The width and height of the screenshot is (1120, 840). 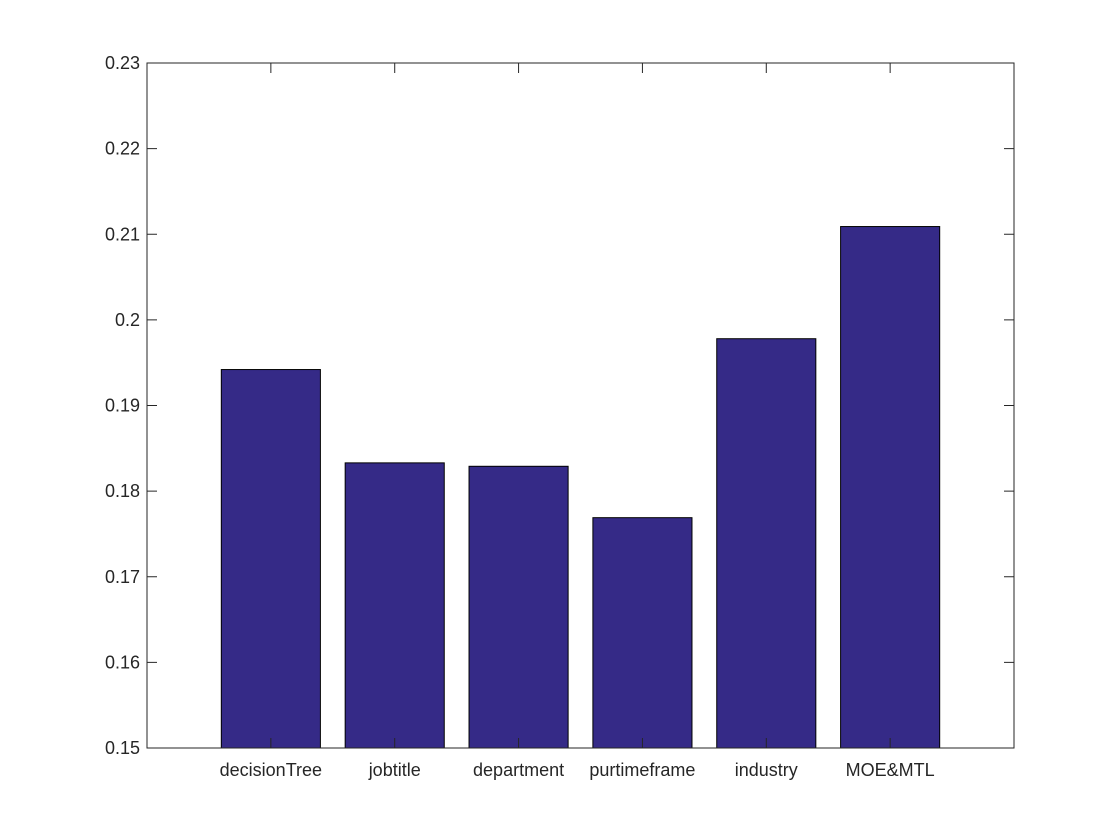 I want to click on x-tick-label: purtimeframe, so click(x=642, y=770).